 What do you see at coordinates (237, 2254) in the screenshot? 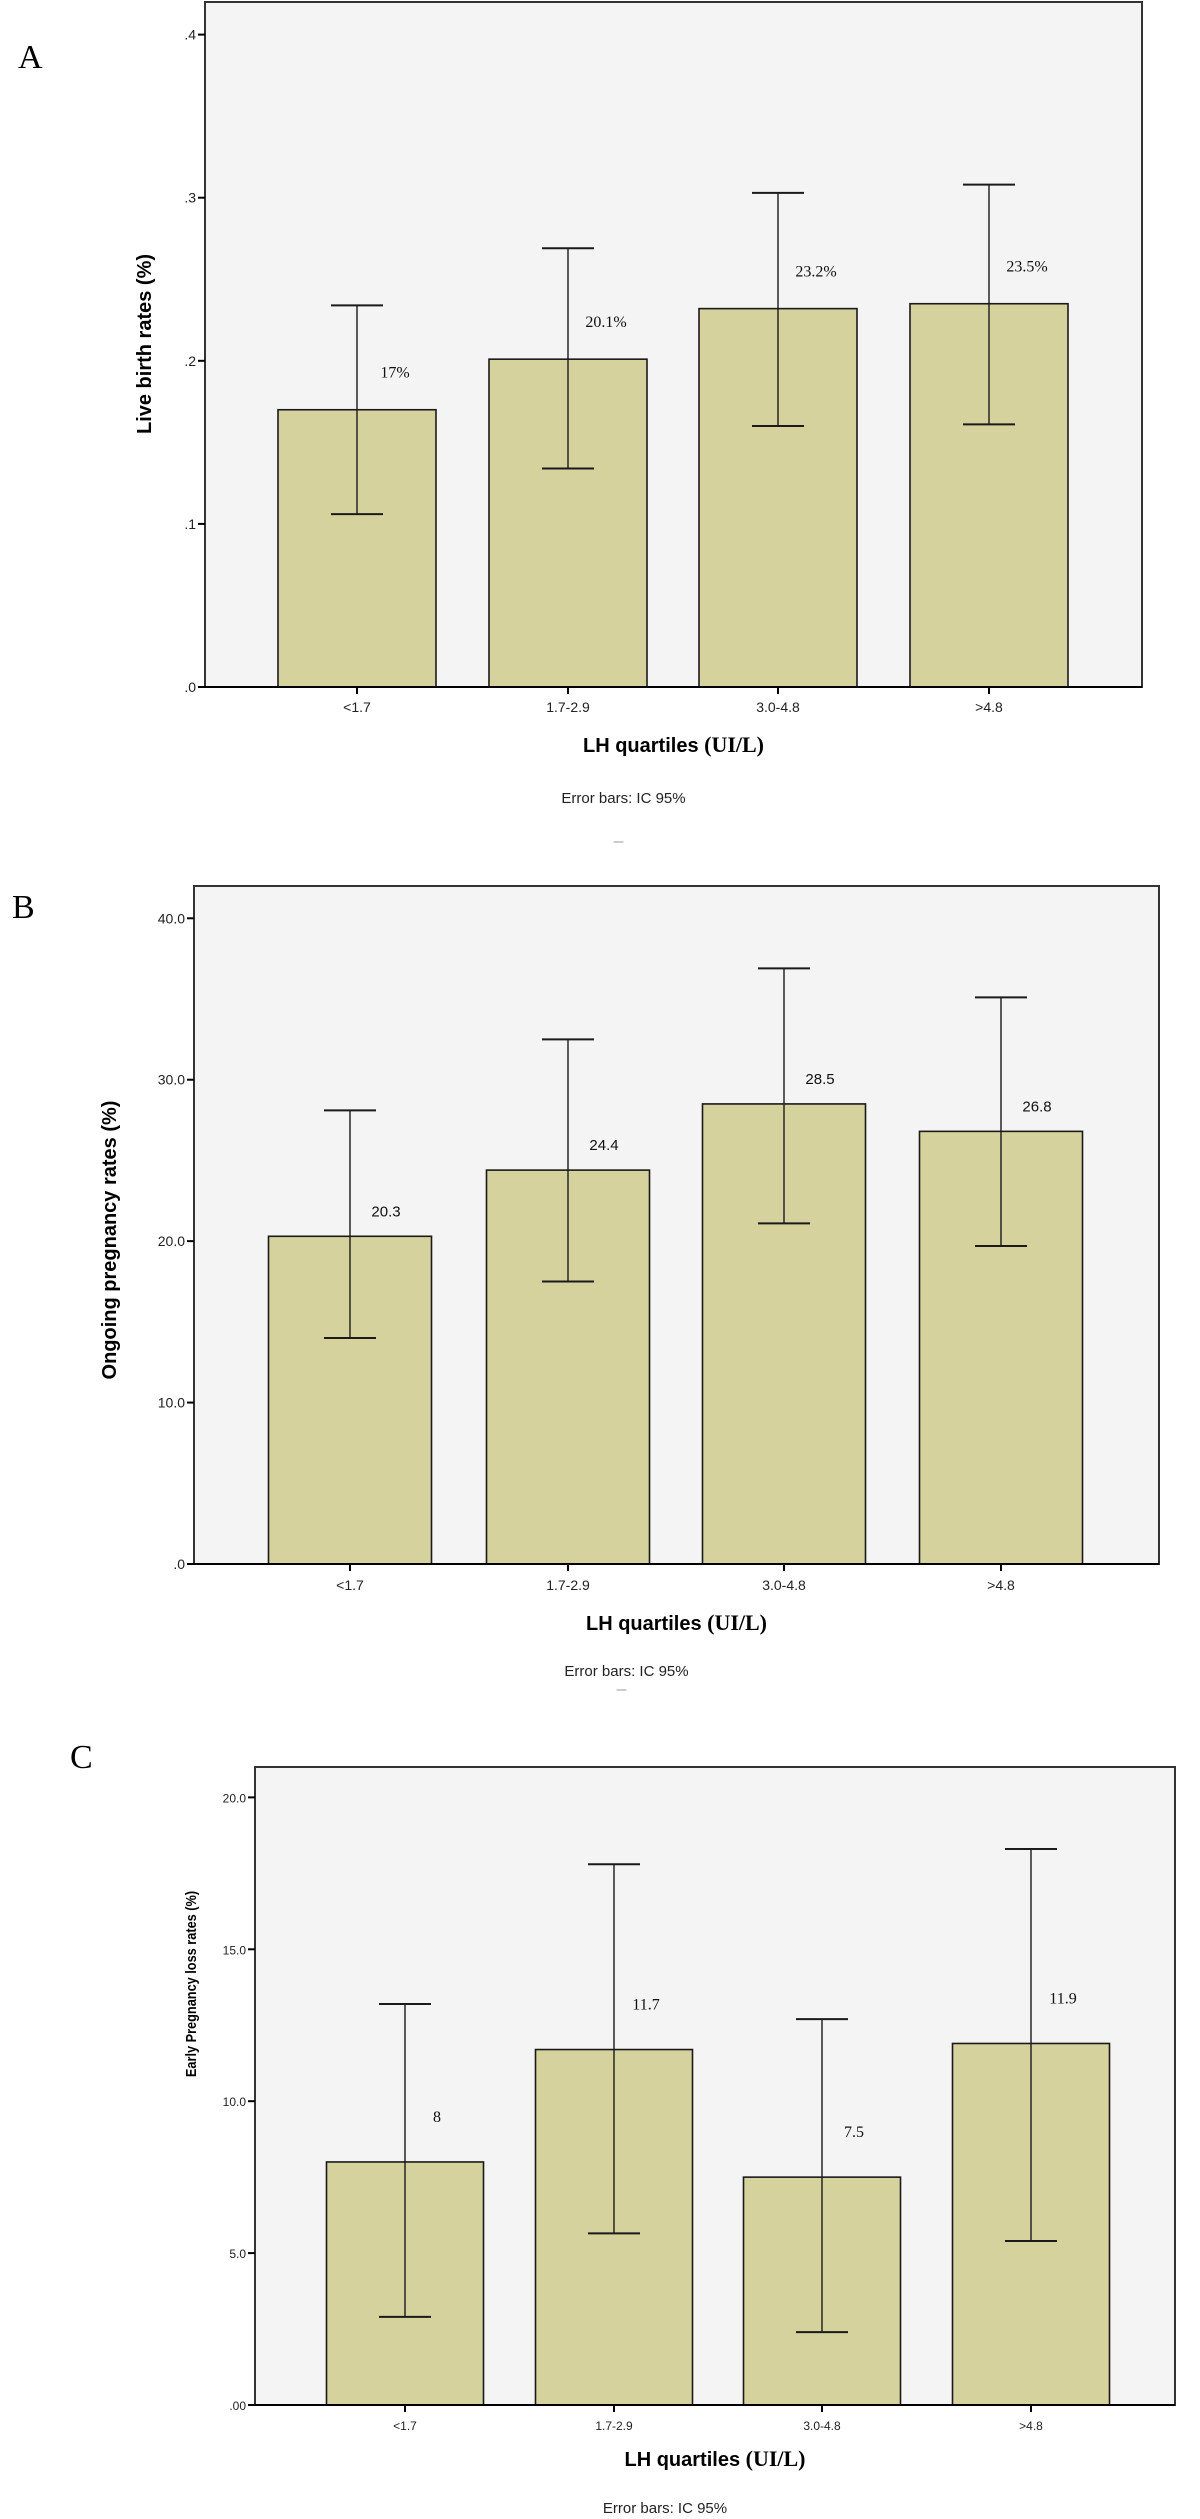
I see `y-tick-label: 5.0` at bounding box center [237, 2254].